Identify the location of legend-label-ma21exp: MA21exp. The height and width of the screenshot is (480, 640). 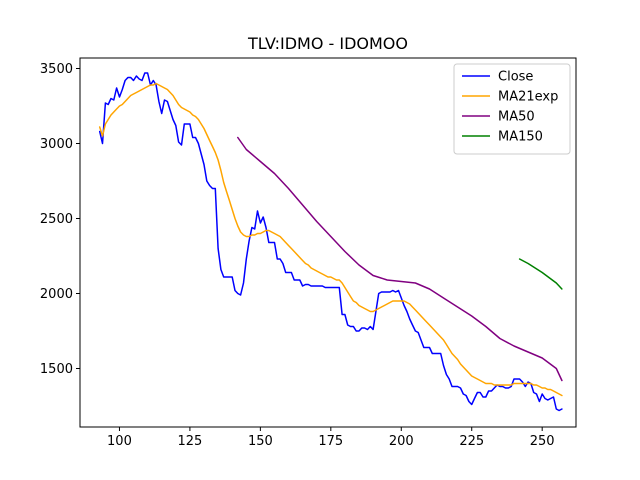
(528, 97).